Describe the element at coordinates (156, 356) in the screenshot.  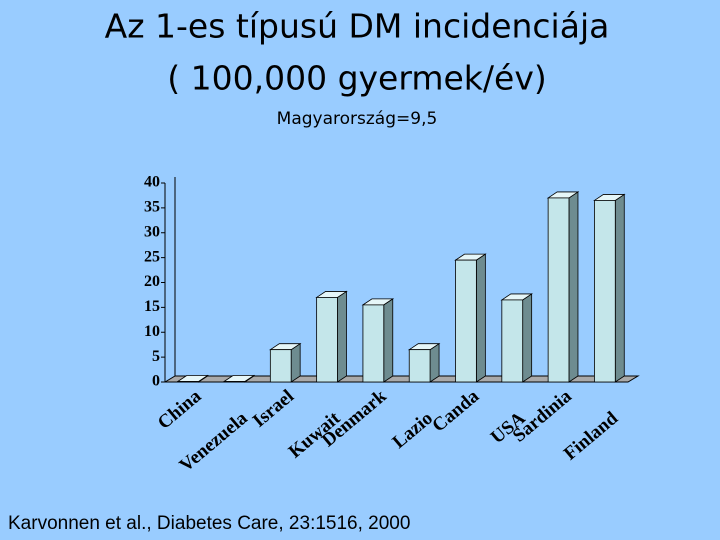
I see `y-tick-label: 5` at that location.